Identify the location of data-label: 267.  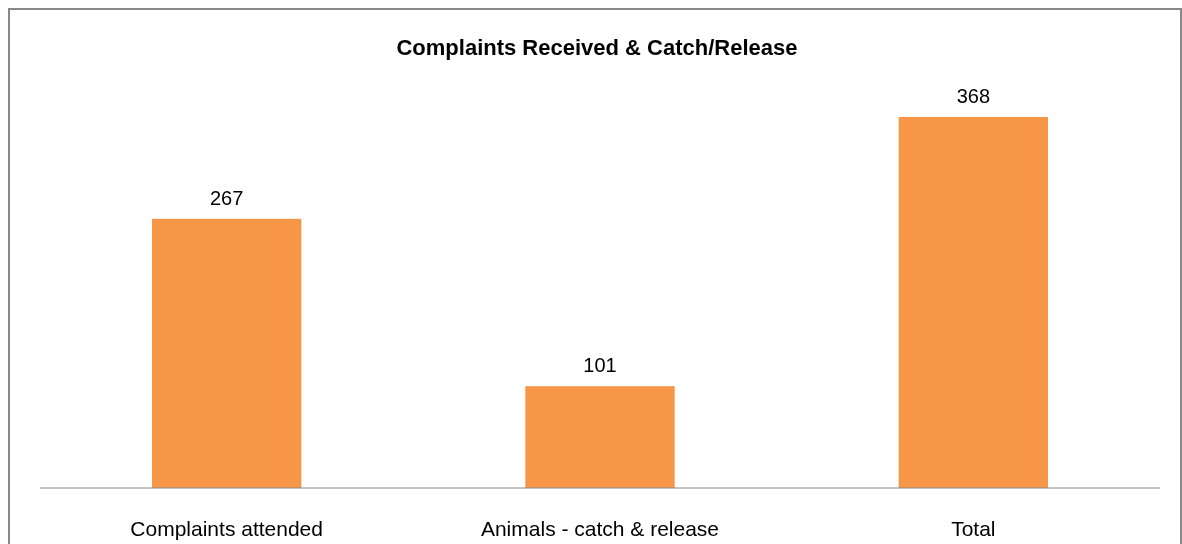
(226, 197).